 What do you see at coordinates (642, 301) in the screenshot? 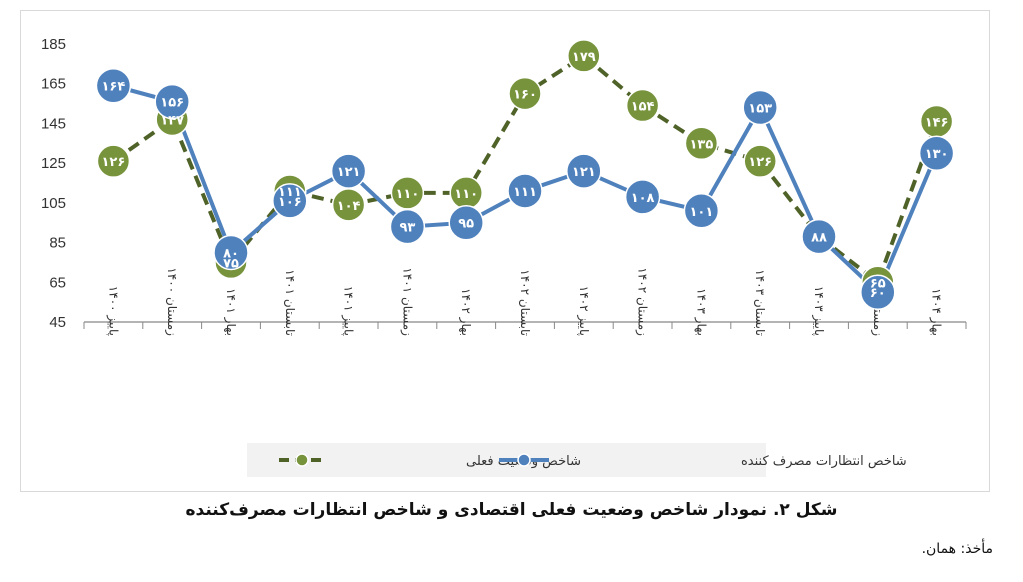
I see `x-tick-label: زمستان ۱۴۰۲` at bounding box center [642, 301].